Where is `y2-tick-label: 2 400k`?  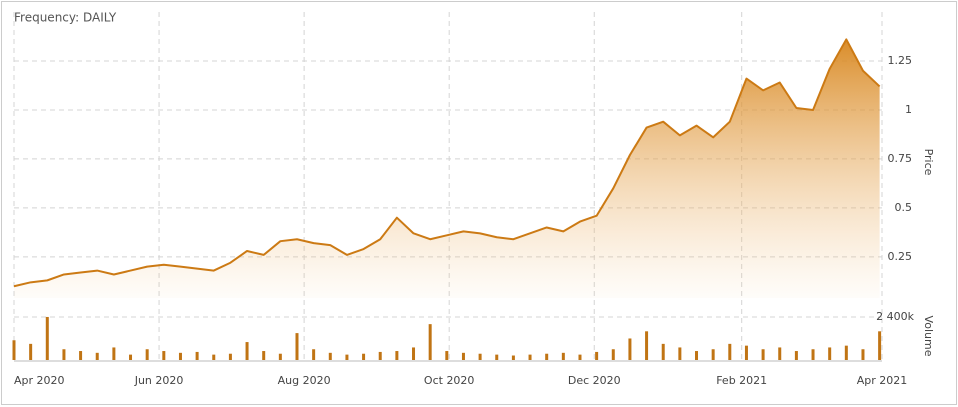 y2-tick-label: 2 400k is located at coordinates (895, 316).